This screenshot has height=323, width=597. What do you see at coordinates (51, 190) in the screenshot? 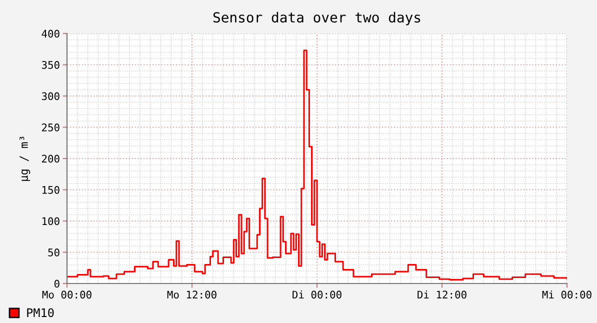
I see `y-tick-label: 150` at bounding box center [51, 190].